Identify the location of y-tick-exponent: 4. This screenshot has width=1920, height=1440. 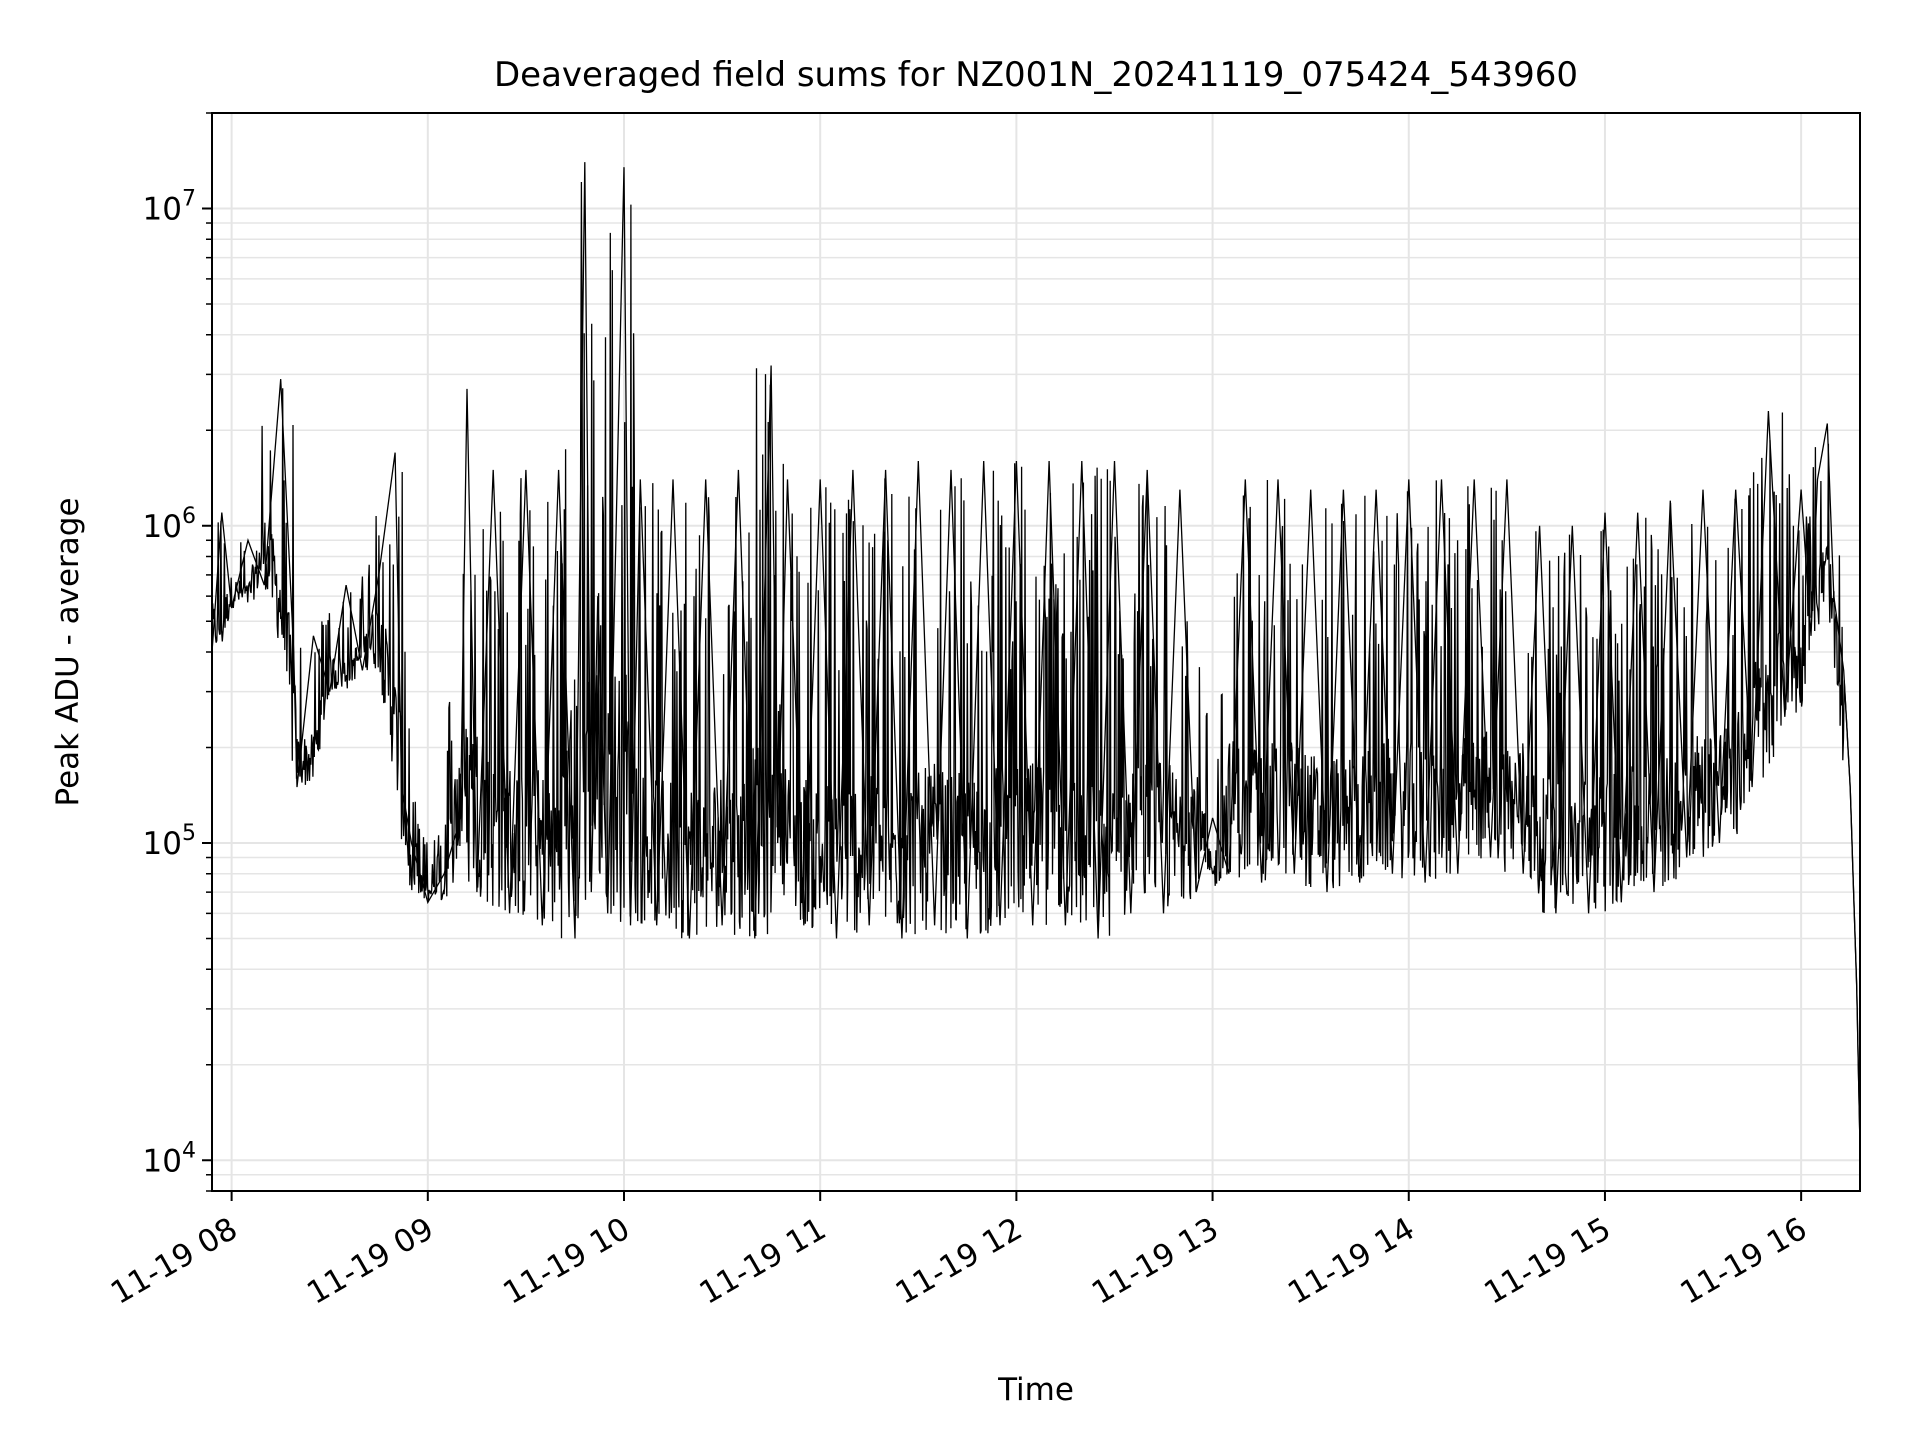
(189, 1150).